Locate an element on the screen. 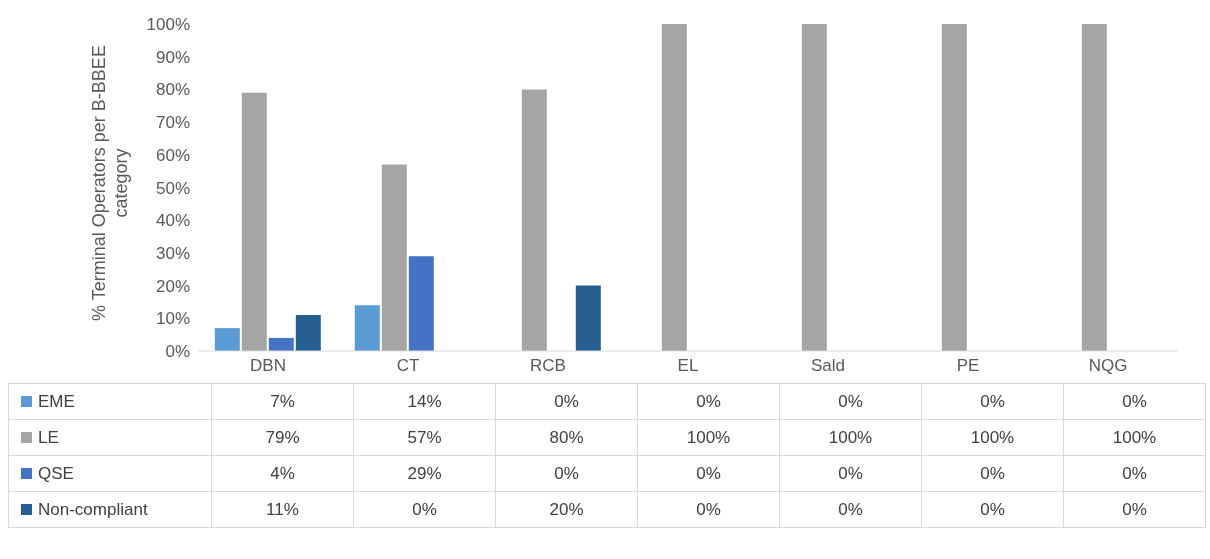 This screenshot has height=559, width=1210. y-tick-label: 40% is located at coordinates (172, 221).